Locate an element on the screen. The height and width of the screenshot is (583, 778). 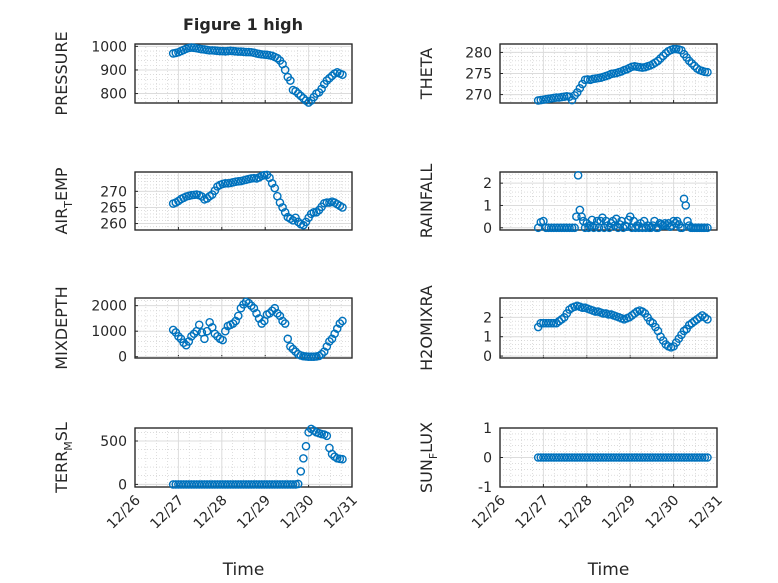
y-tick-label: 1000 is located at coordinates (109, 332).